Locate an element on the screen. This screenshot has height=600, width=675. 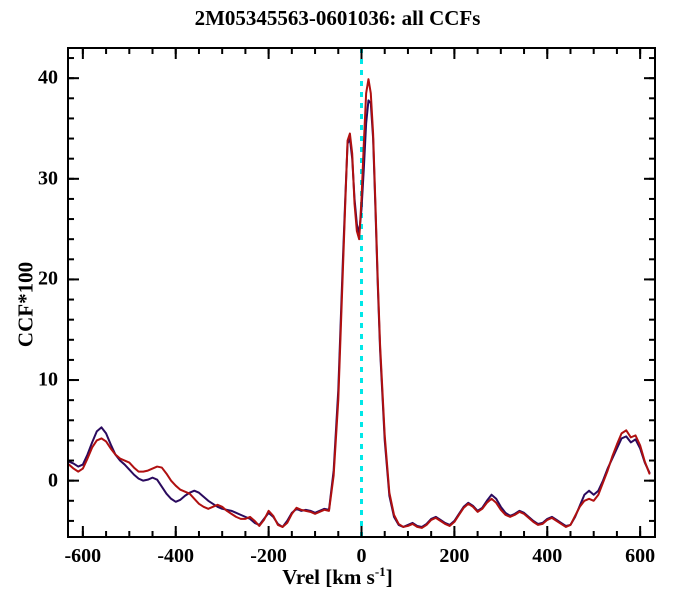
page-title: 2M05345563-0601036: all CCFs is located at coordinates (337, 18).